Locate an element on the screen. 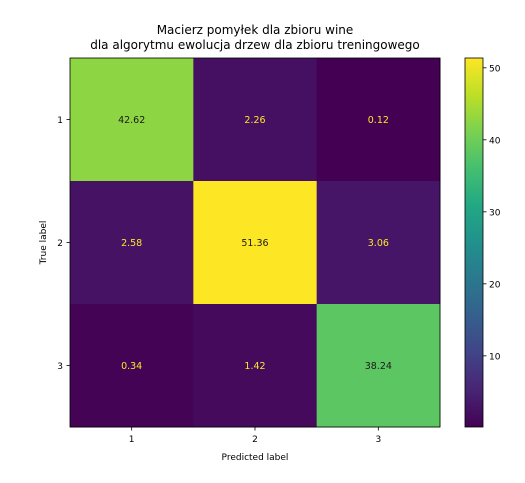  x-tick-label: 1 is located at coordinates (132, 440).